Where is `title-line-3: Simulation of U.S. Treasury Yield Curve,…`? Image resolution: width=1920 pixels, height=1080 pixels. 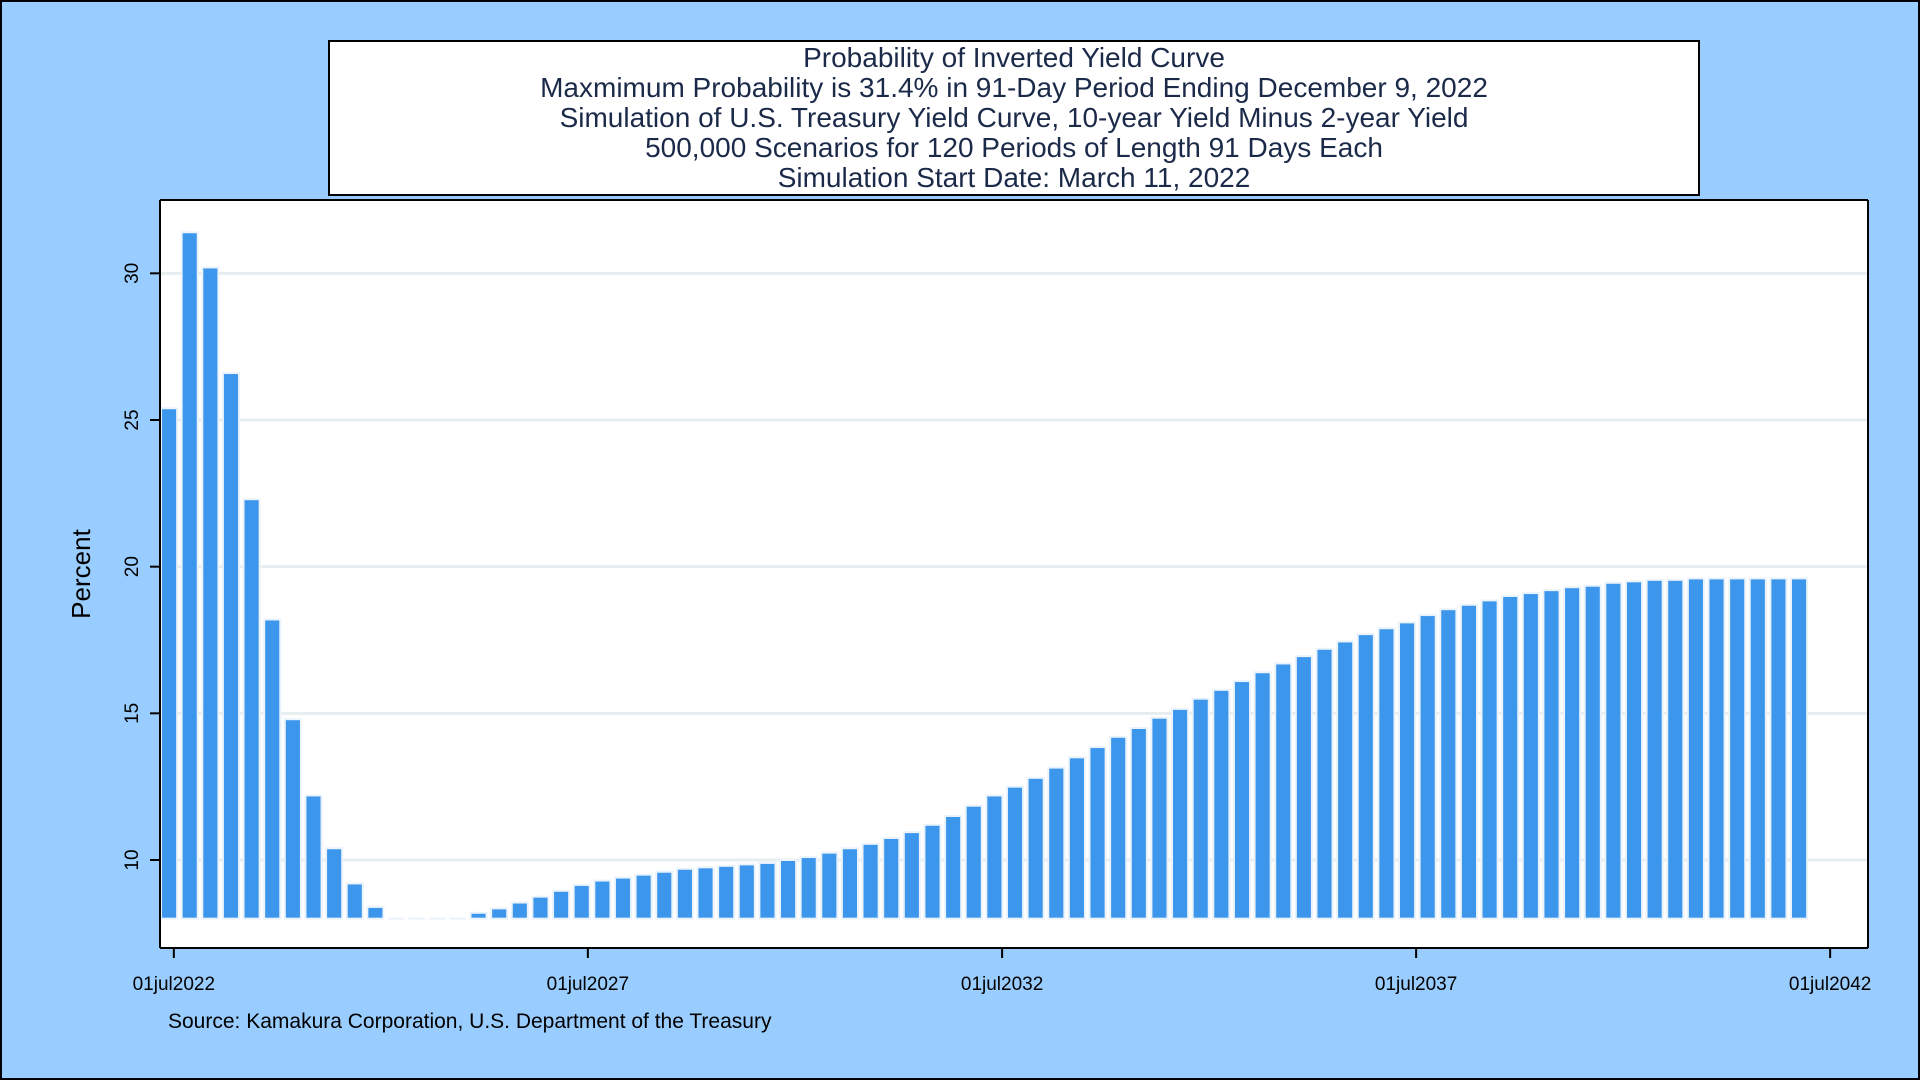 title-line-3: Simulation of U.S. Treasury Yield Curve,… is located at coordinates (1014, 117).